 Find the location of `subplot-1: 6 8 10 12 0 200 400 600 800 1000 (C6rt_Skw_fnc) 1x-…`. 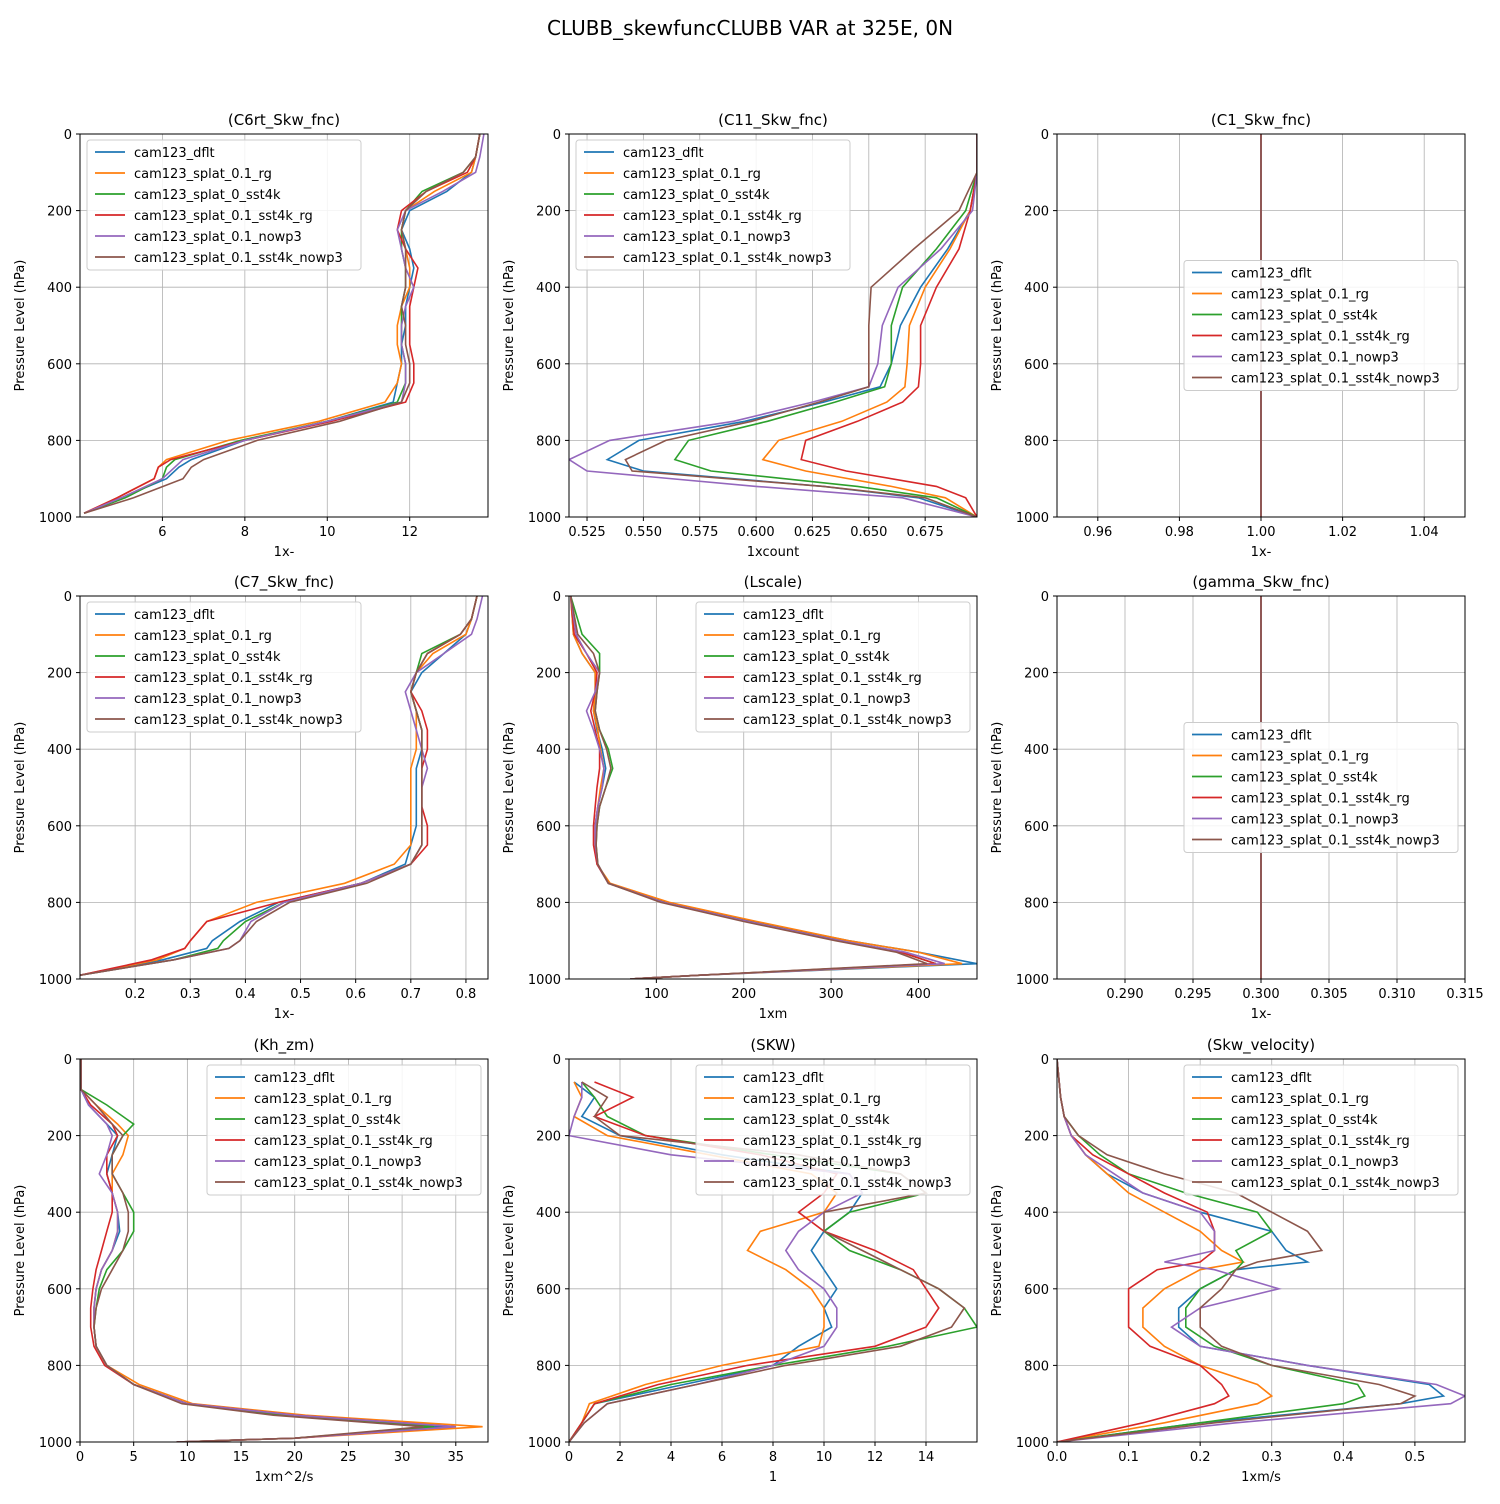

subplot-1: 6 8 10 12 0 200 400 600 800 1000 (C6rt_Skw_fnc) 1x-… is located at coordinates (251, 335).